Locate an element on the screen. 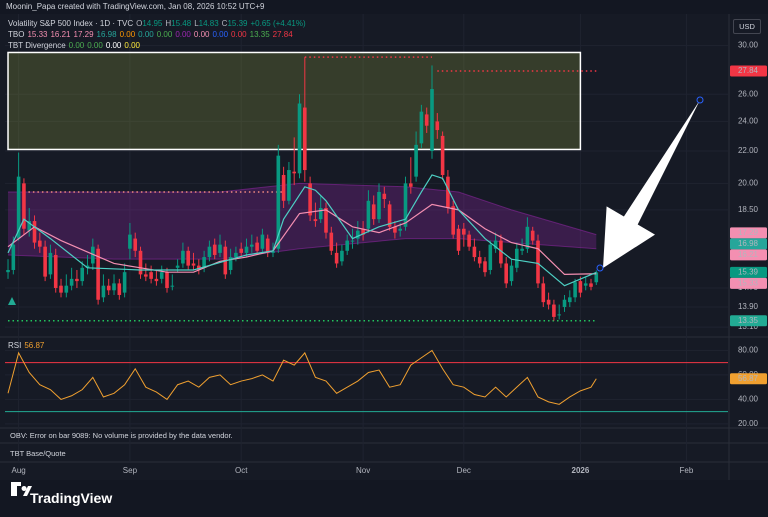 The width and height of the screenshot is (768, 517). price-tag-label: 27.84 is located at coordinates (748, 70).